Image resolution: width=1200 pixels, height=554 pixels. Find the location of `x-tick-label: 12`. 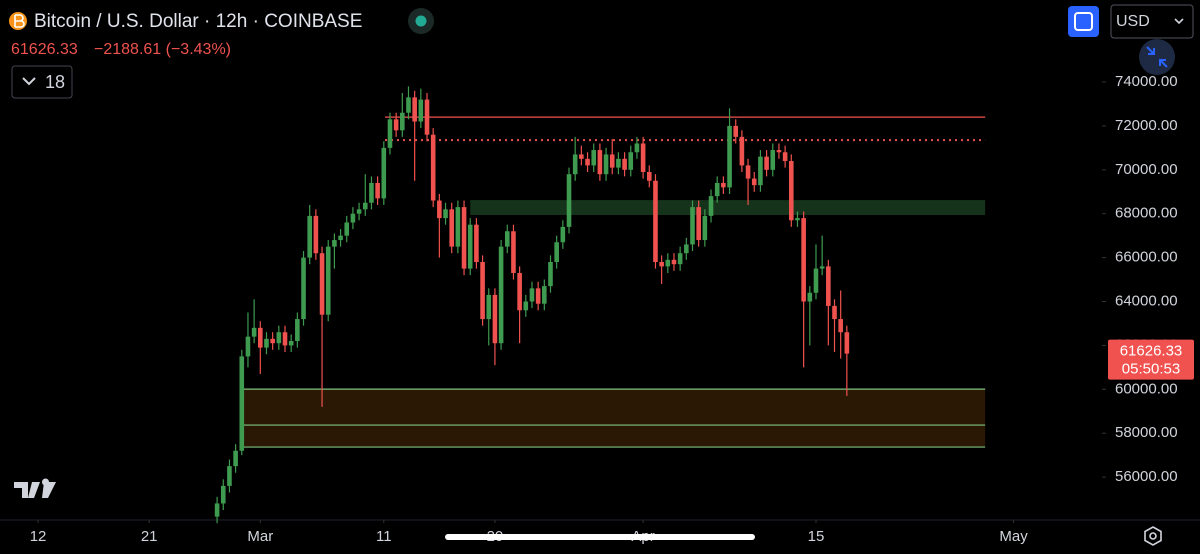

x-tick-label: 12 is located at coordinates (38, 536).